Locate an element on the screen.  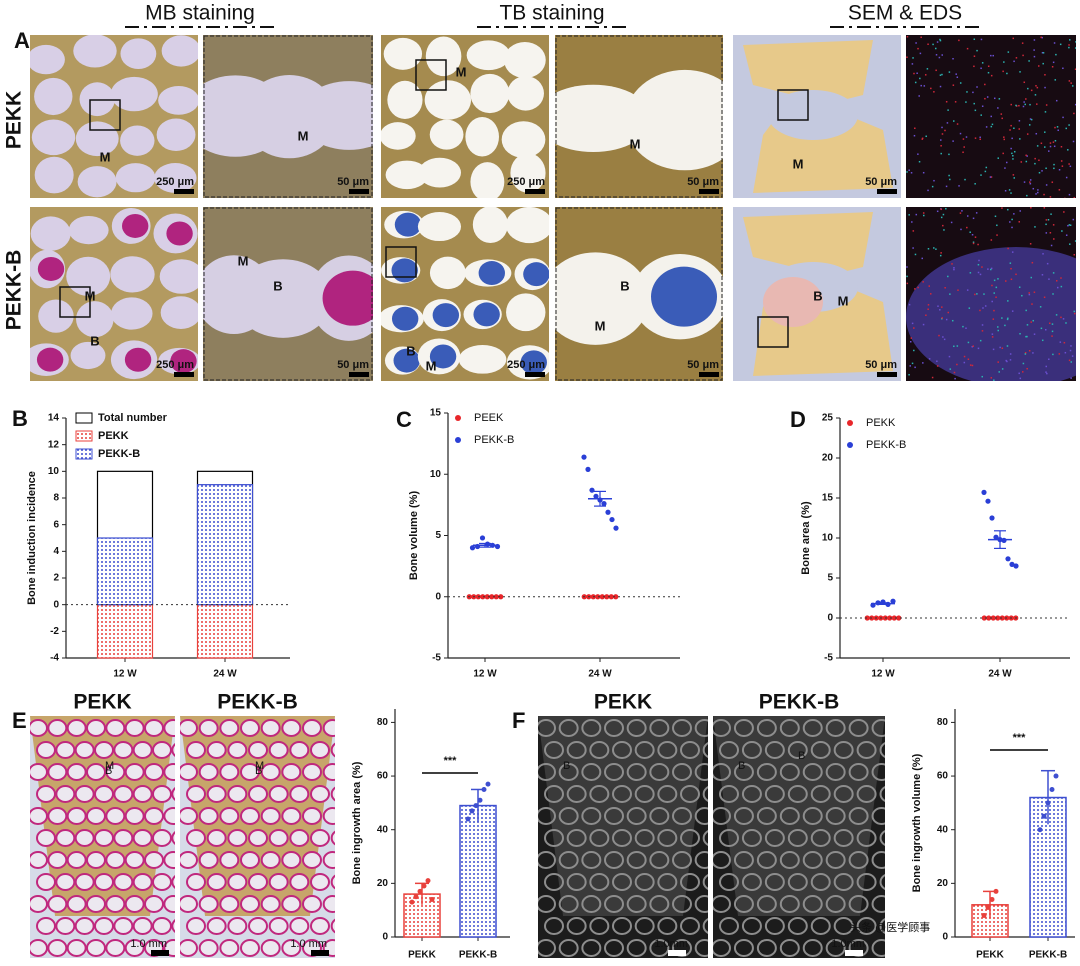
x-tick-label: PEKK-B is located at coordinates (1048, 955).